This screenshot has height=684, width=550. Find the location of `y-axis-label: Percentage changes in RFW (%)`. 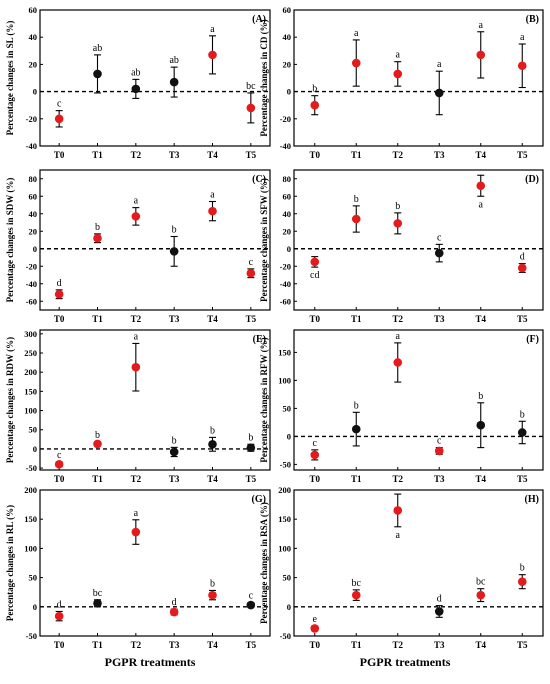

y-axis-label: Percentage changes in RFW (%) is located at coordinates (264, 399).